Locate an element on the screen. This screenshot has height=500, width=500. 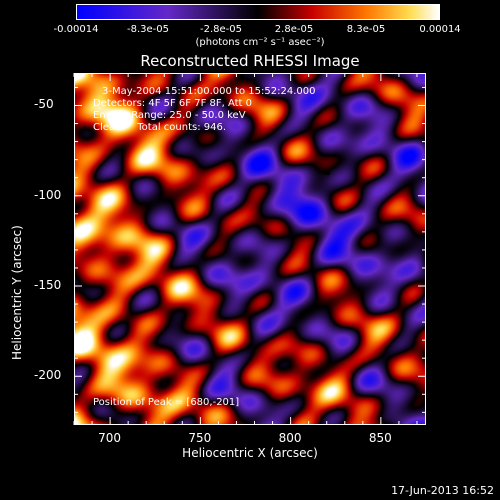
colorbar-tick-label: 0.00014 is located at coordinates (440, 29).